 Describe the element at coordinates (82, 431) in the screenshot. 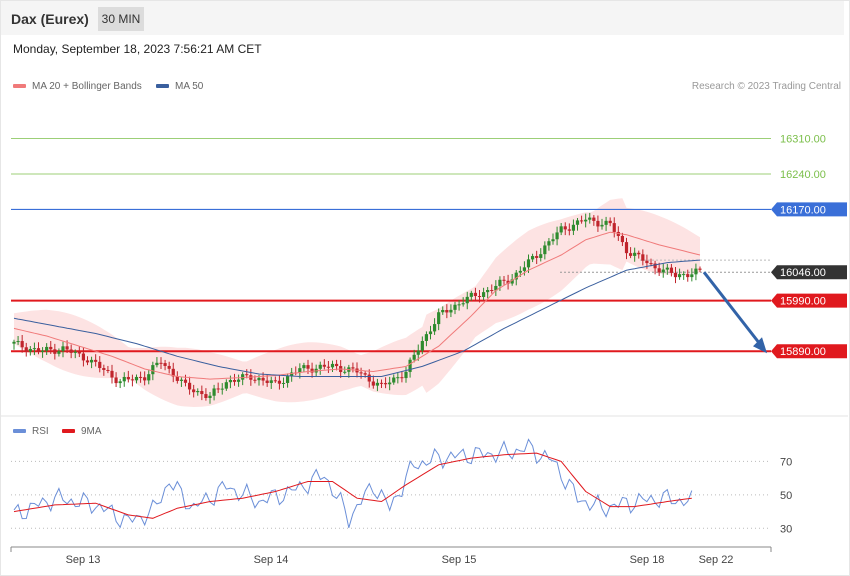

I see `legend-rsi-ma: 9MA` at that location.